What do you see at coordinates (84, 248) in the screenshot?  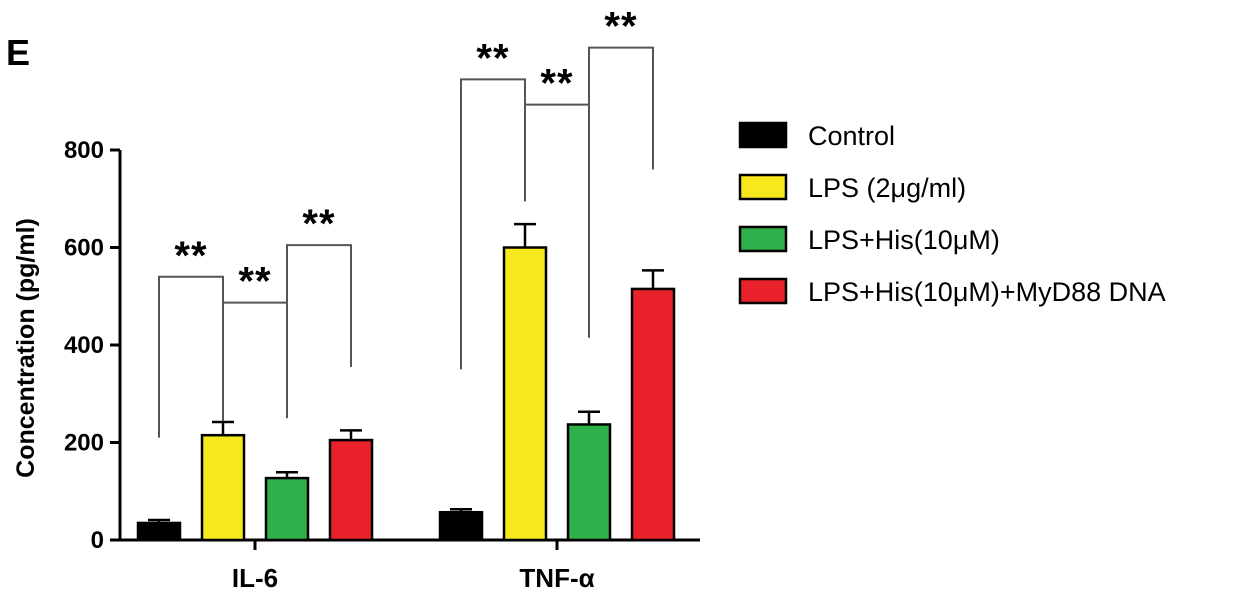 I see `y-tick-label: 600` at bounding box center [84, 248].